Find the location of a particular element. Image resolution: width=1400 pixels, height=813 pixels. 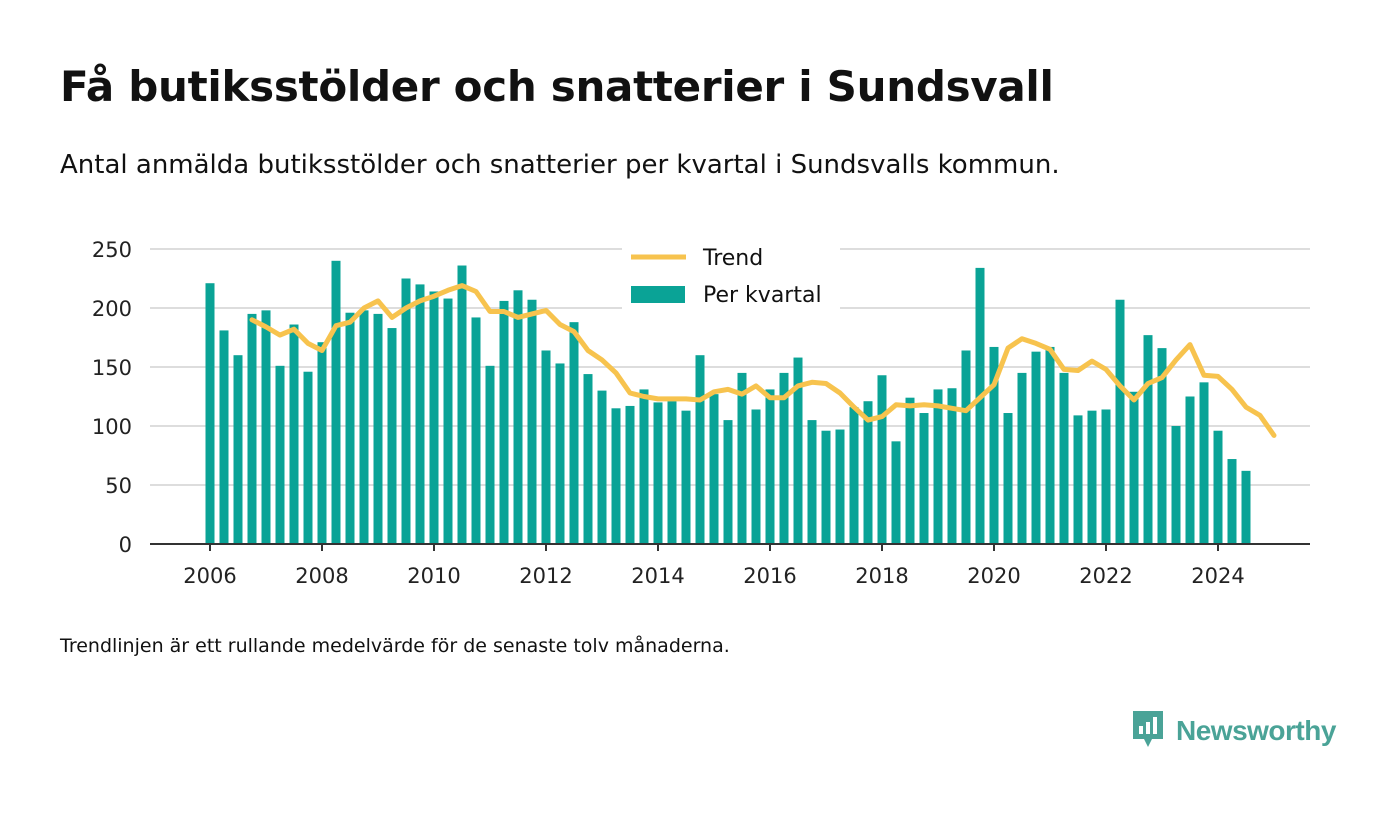

y-tick-label: 250 is located at coordinates (112, 250).